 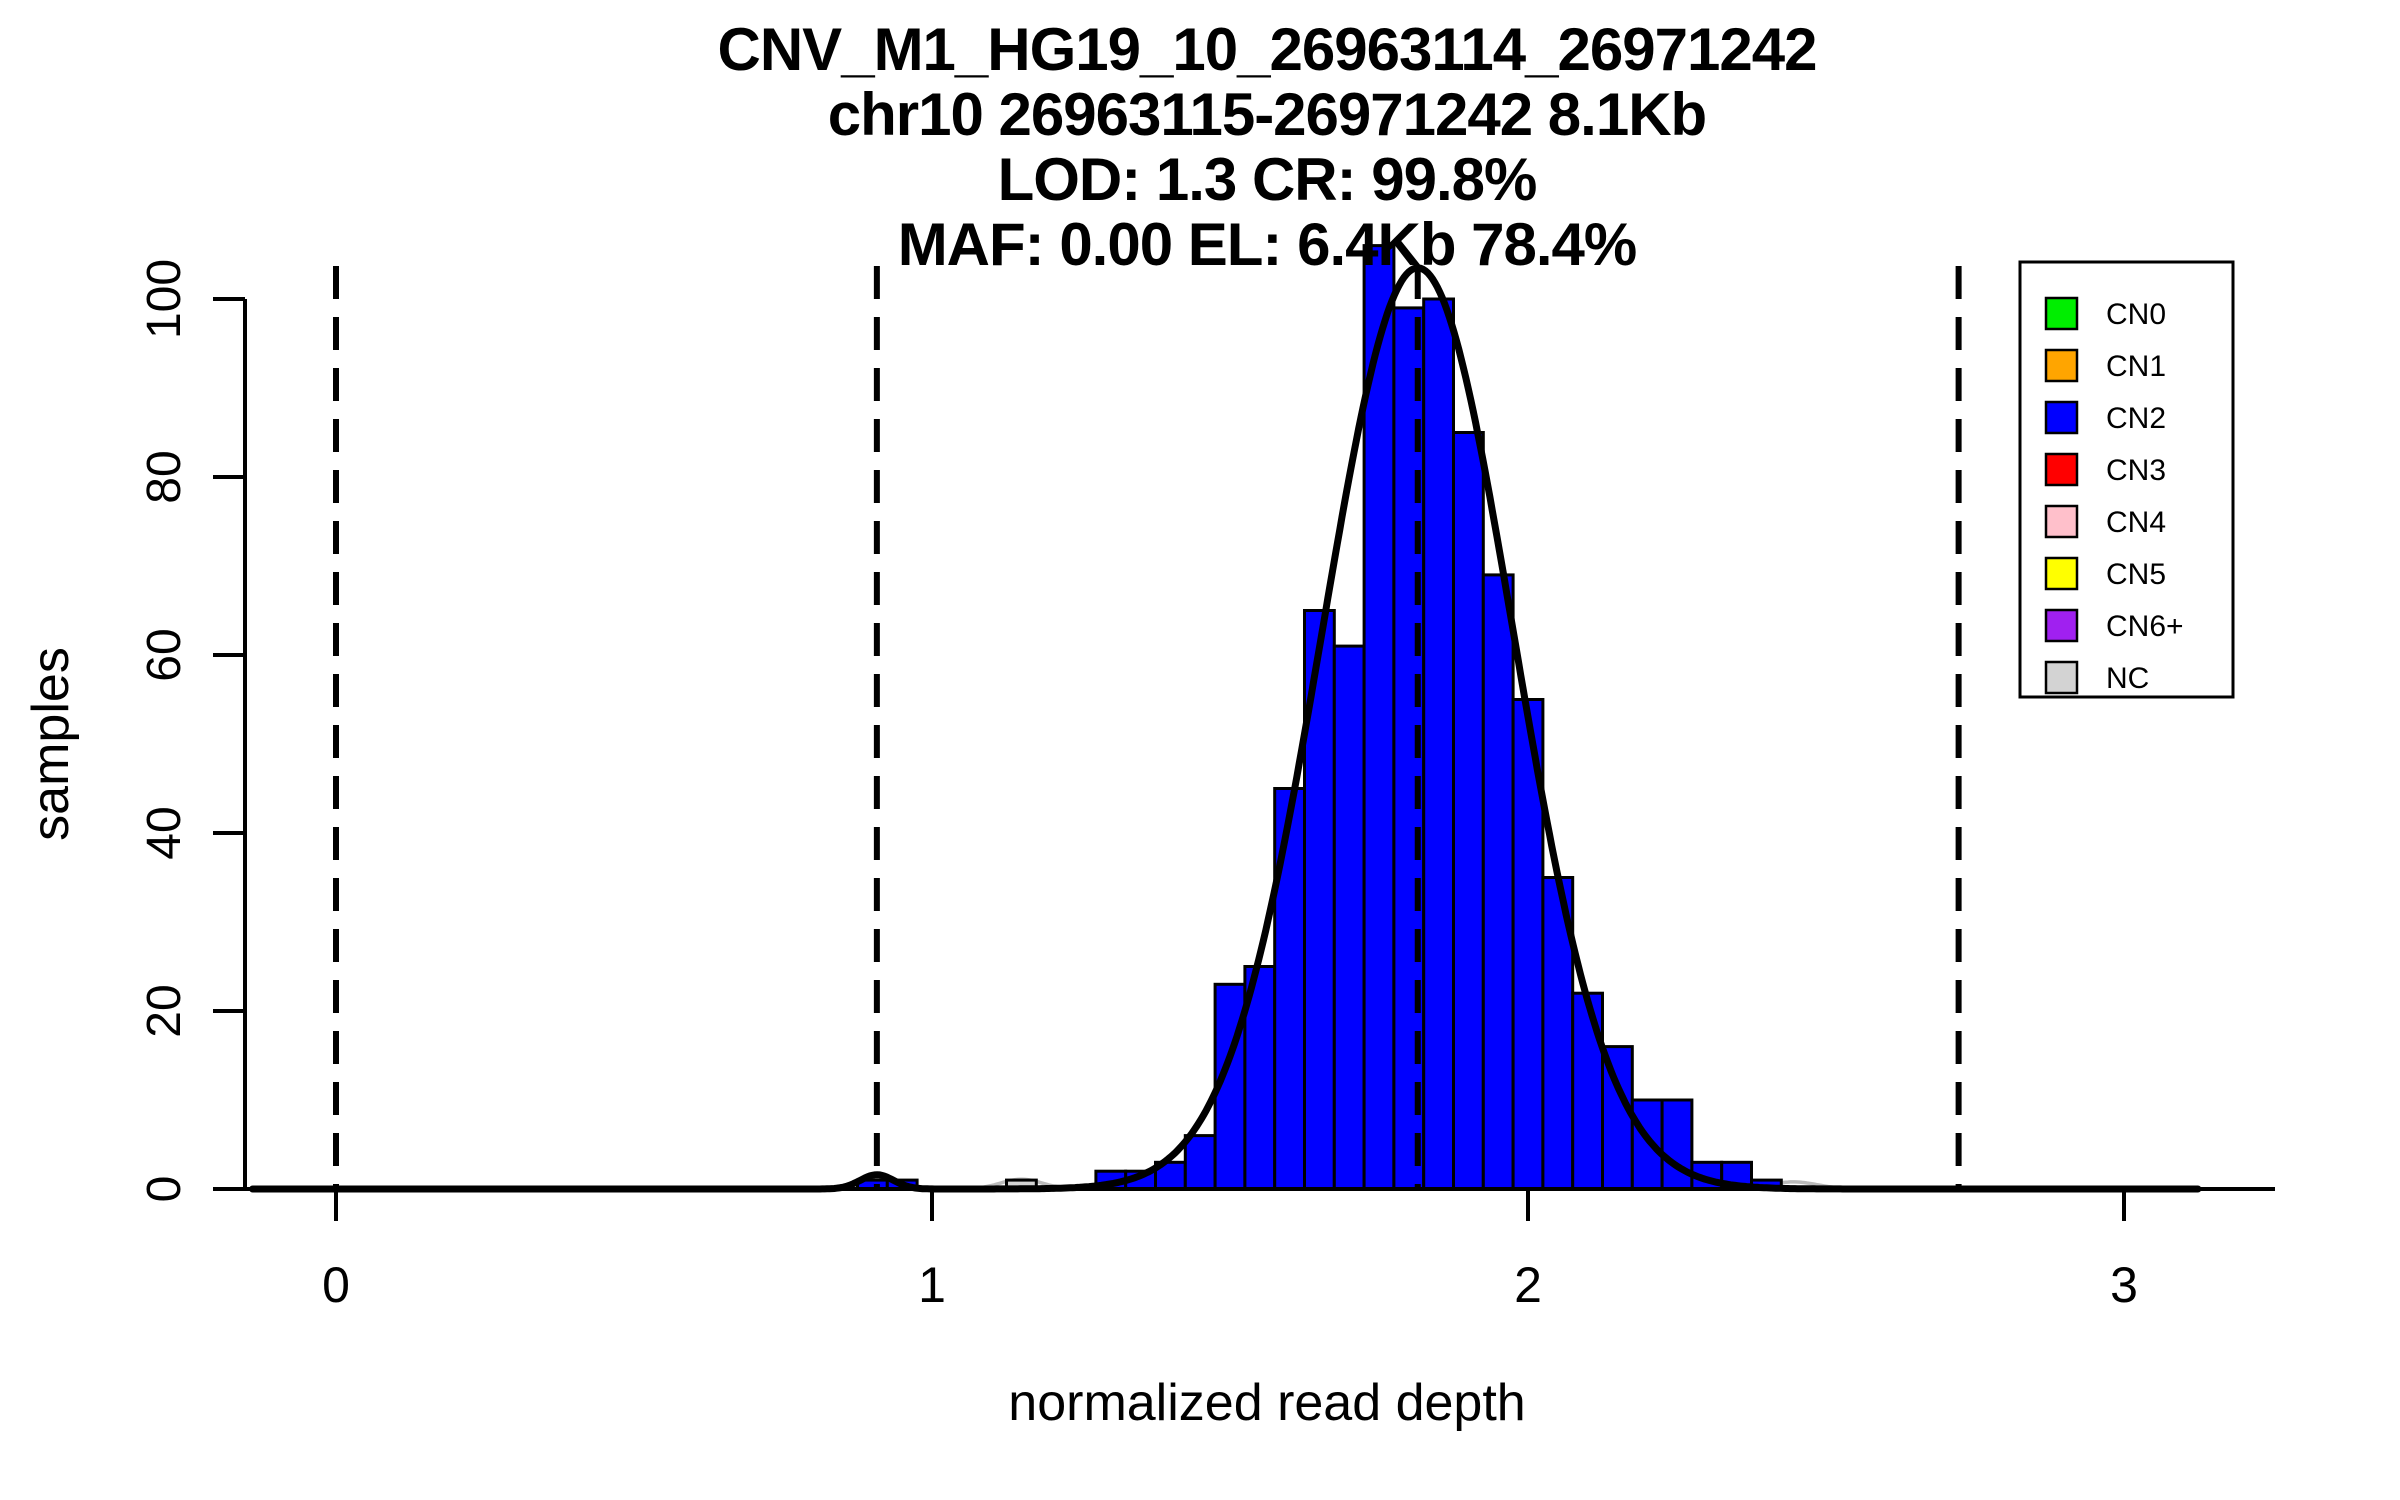 I want to click on y-tick-label: 0, so click(x=164, y=1189).